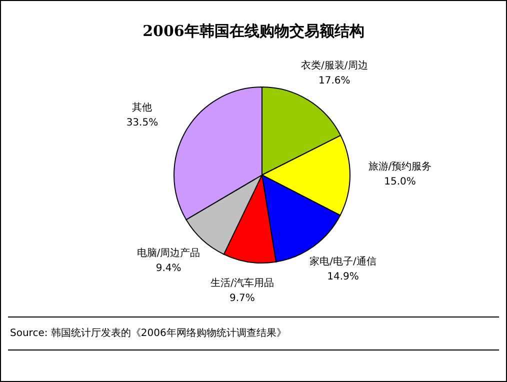  Describe the element at coordinates (242, 298) in the screenshot. I see `data-label: 9.7%` at that location.